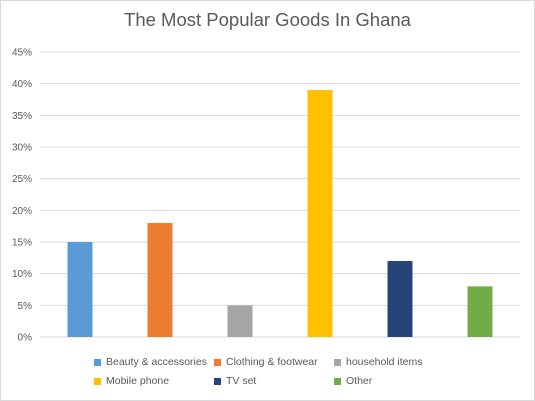  What do you see at coordinates (22, 84) in the screenshot?
I see `y-tick-label: 40%` at bounding box center [22, 84].